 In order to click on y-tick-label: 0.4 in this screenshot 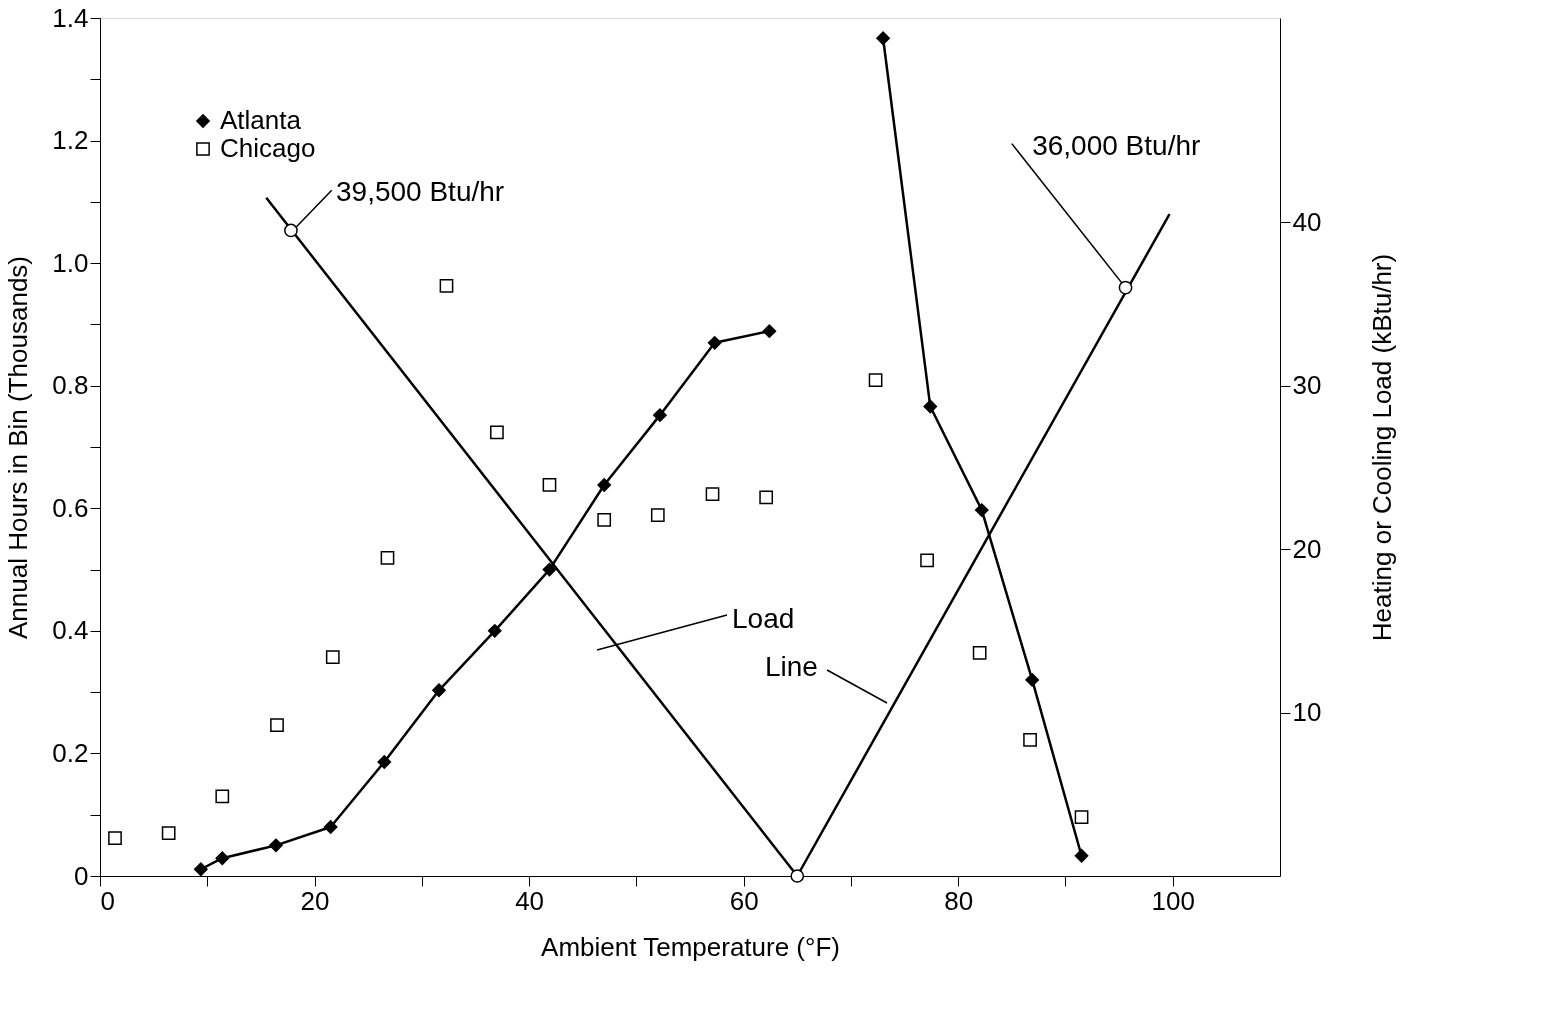, I will do `click(70, 630)`.